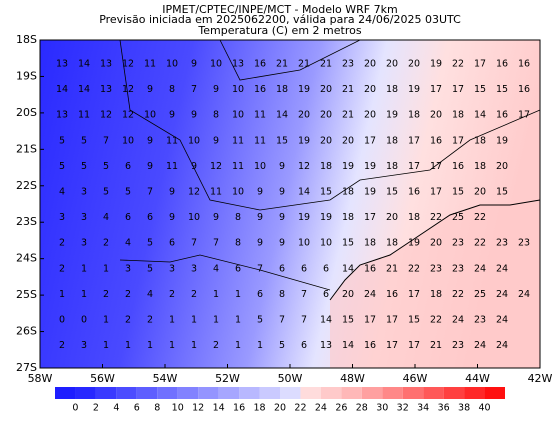 The width and height of the screenshot is (560, 430). What do you see at coordinates (238, 268) in the screenshot?
I see `temperature-value: 6` at bounding box center [238, 268].